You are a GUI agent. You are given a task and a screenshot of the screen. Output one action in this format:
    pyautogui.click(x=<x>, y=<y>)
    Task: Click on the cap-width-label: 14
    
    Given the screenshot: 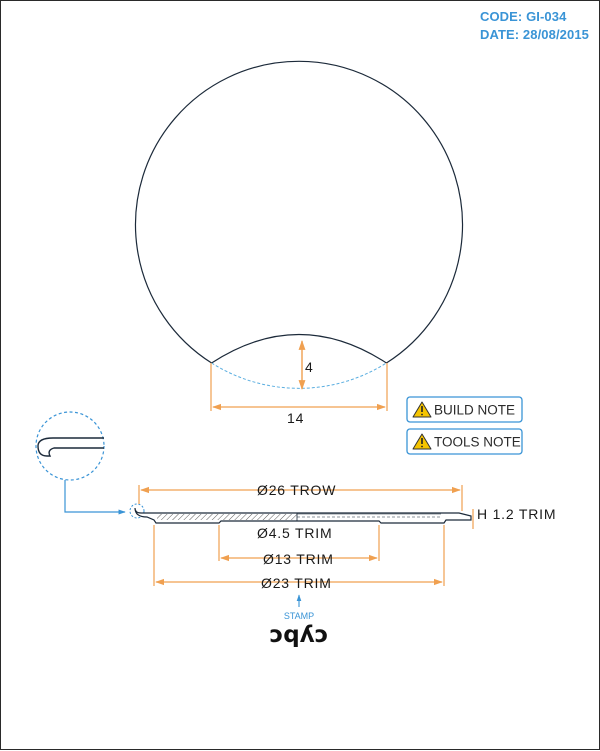 What is the action you would take?
    pyautogui.click(x=295, y=418)
    